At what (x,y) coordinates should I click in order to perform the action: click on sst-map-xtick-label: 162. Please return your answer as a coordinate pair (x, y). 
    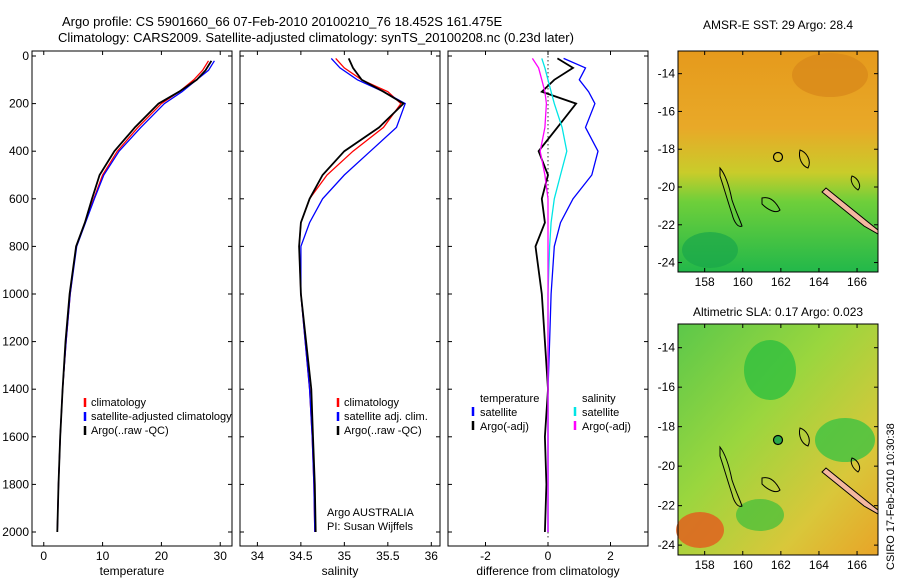
    Looking at the image, I should click on (781, 282).